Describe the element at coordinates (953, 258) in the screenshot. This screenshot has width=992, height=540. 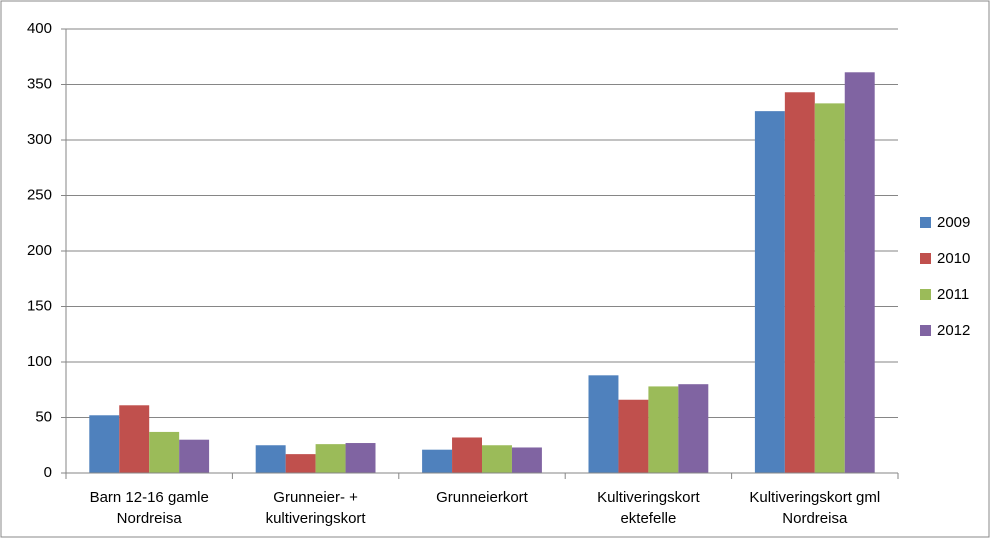
I see `legend-label: 2010` at that location.